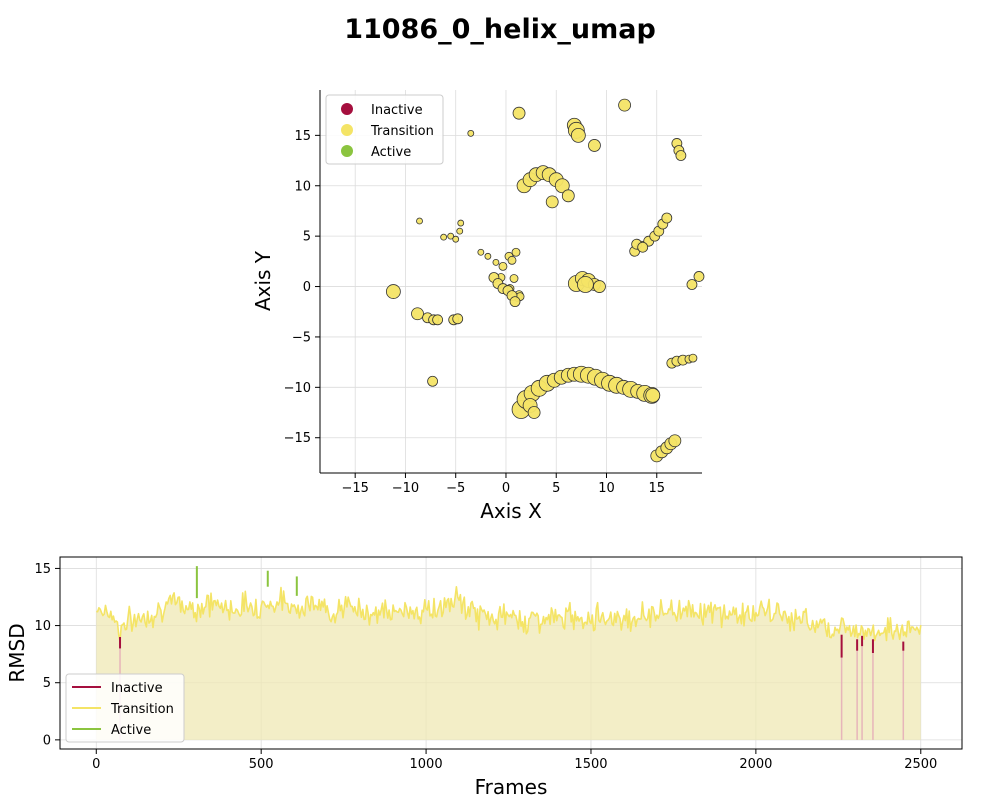 Image resolution: width=1000 pixels, height=800 pixels. Describe the element at coordinates (755, 764) in the screenshot. I see `rmsd-x-tick-label: 2000` at that location.